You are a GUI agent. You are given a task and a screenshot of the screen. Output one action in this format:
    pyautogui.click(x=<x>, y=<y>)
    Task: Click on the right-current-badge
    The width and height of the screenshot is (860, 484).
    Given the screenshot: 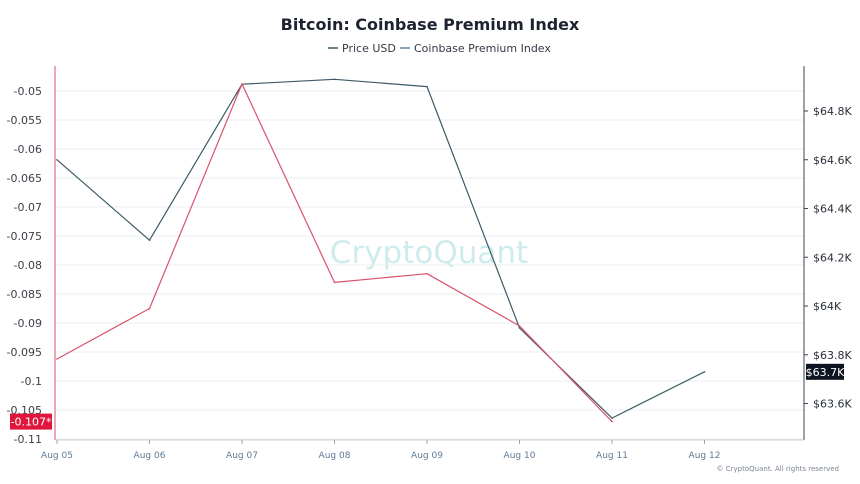 What is the action you would take?
    pyautogui.click(x=825, y=371)
    